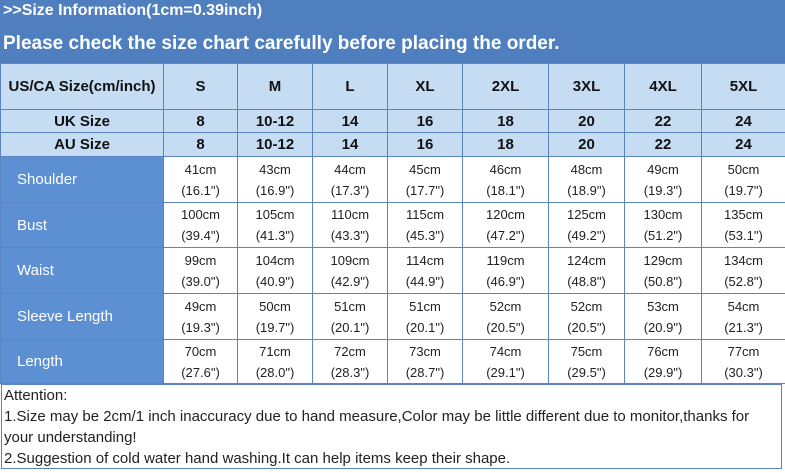  Describe the element at coordinates (82, 179) in the screenshot. I see `measurement-label: Shoulder` at that location.